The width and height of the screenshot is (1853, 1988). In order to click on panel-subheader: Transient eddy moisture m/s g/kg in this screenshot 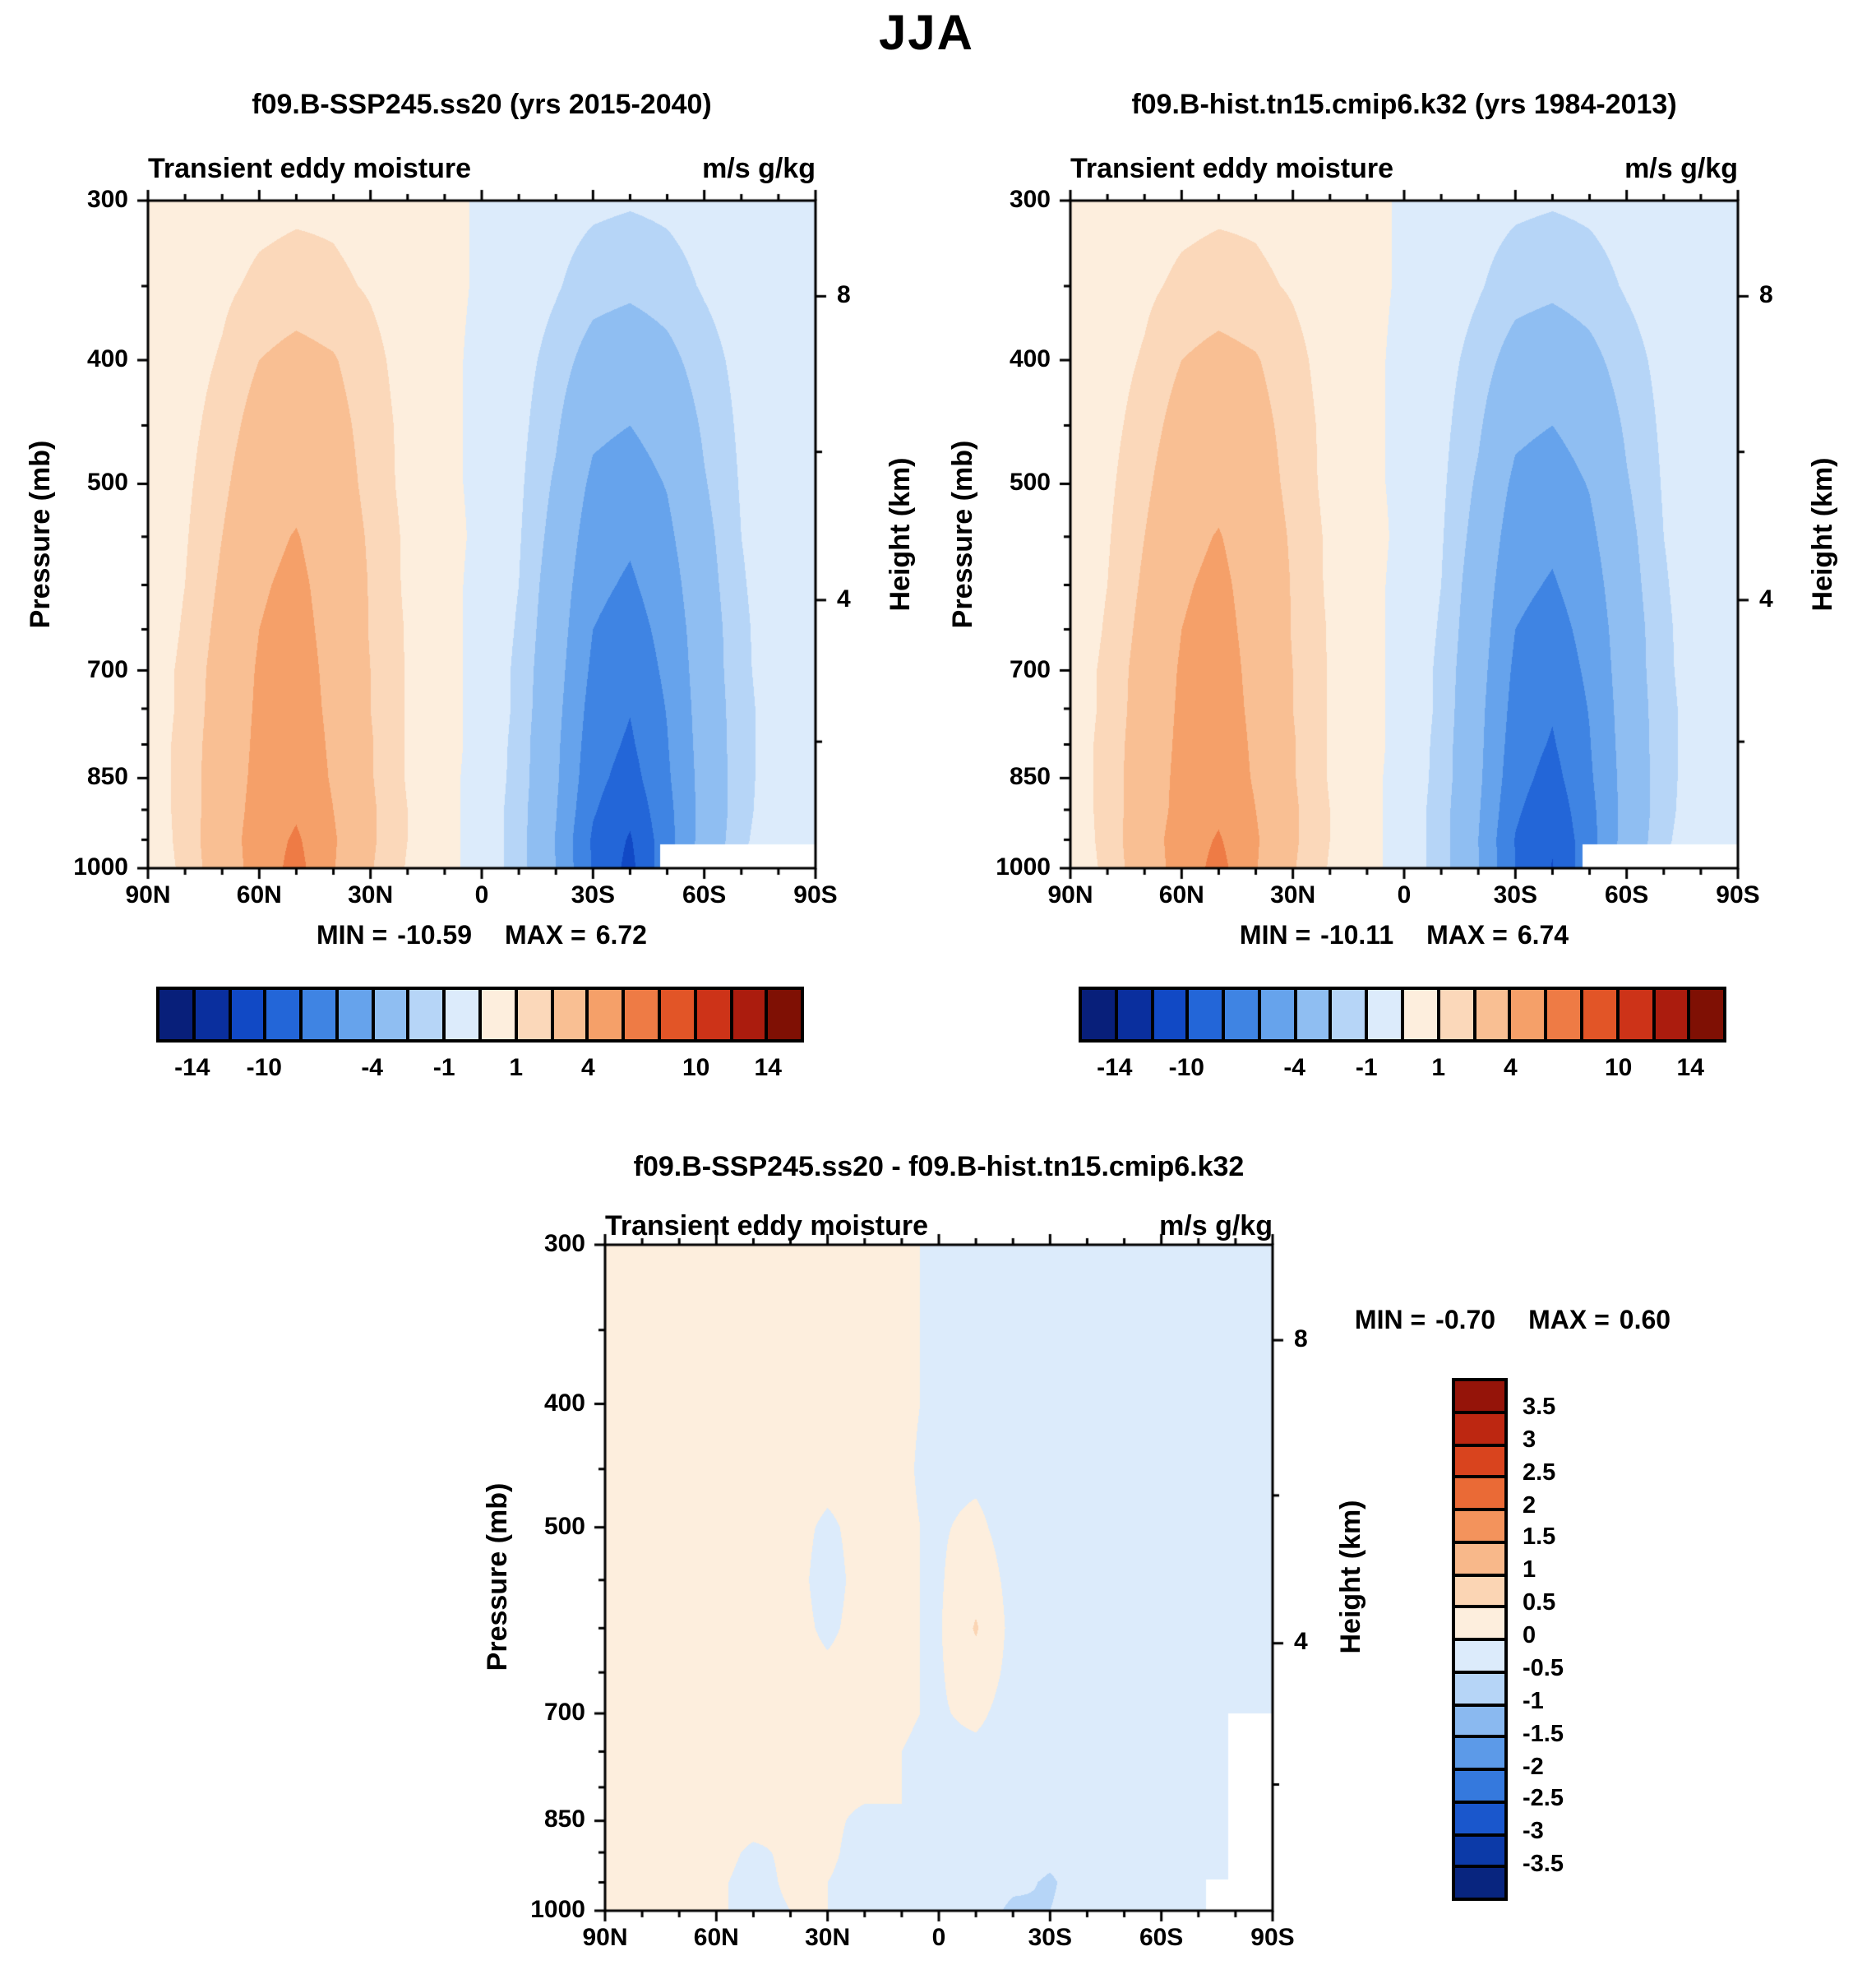, I will do `click(1404, 169)`.